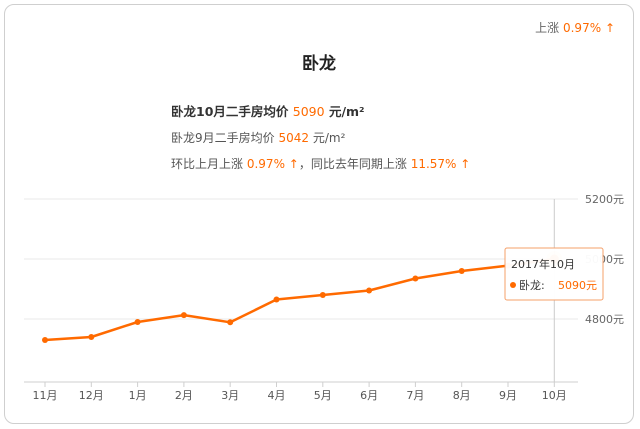 This screenshot has width=640, height=429. I want to click on prev-price-row: 卧龙9月二手房均价 5042 元/m², so click(320, 138).